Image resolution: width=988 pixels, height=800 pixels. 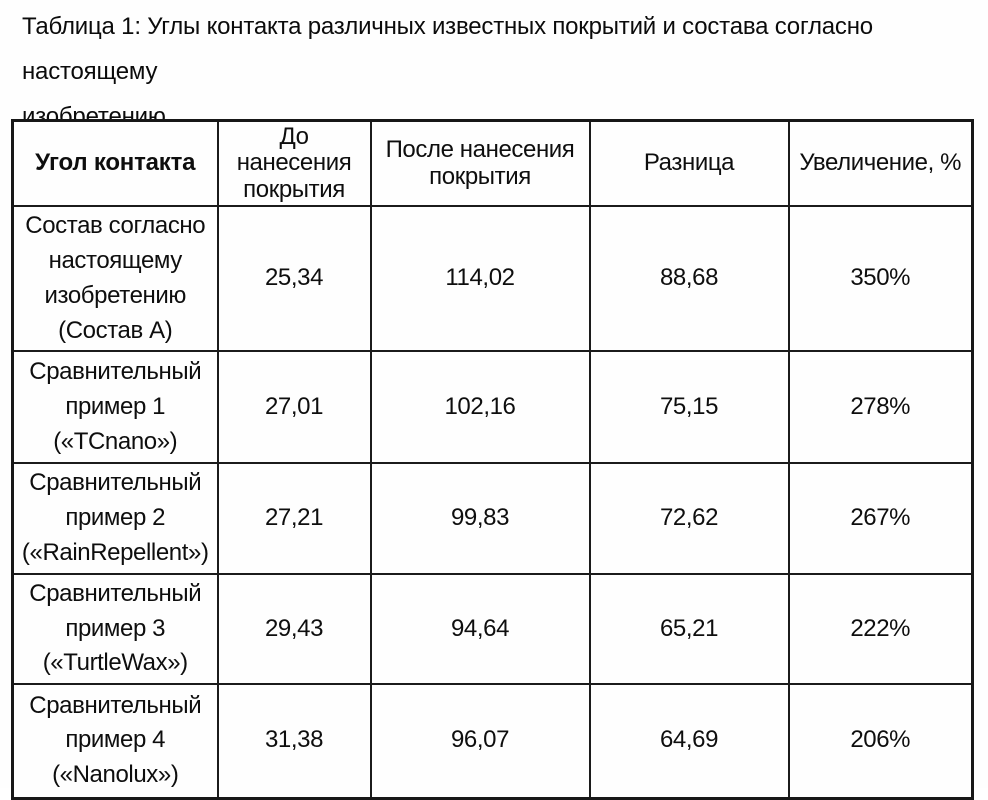 I want to click on row-name-cell: Сравнительный пример 4 («Nanolux»), so click(x=115, y=741).